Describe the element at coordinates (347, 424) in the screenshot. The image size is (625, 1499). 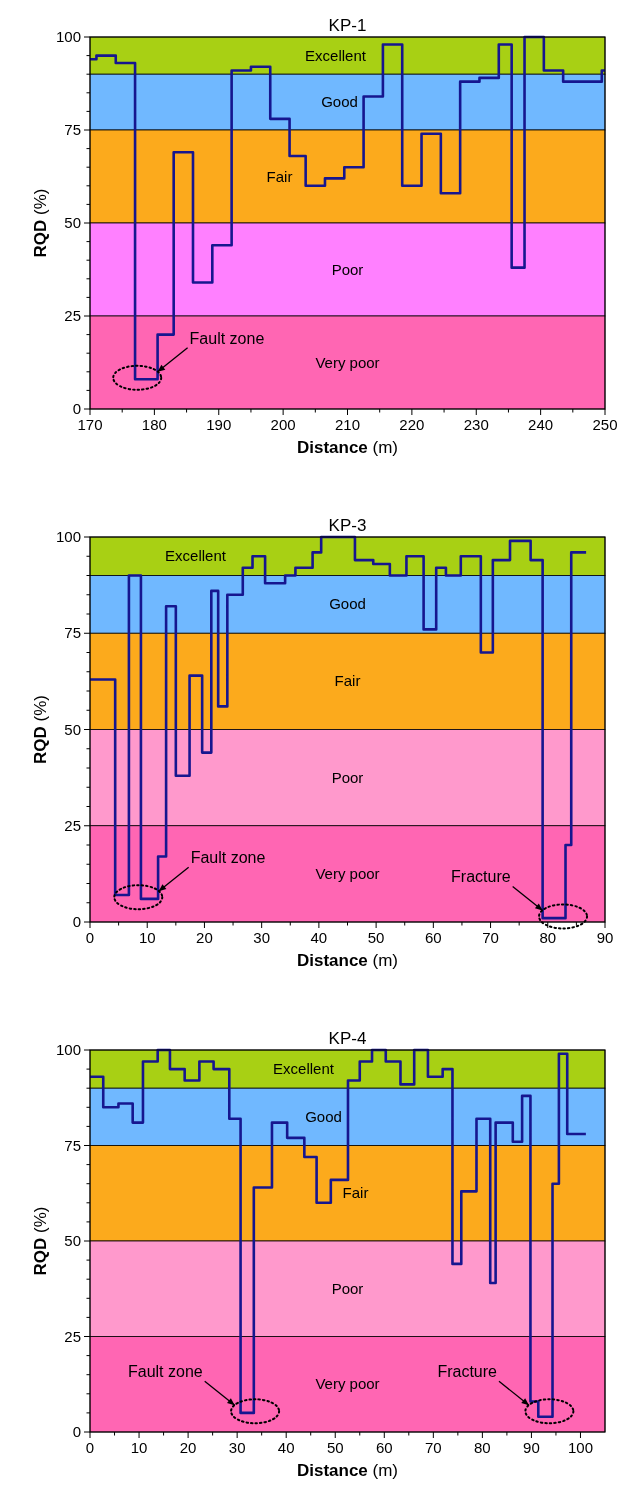
I see `x-tick-label: 210` at that location.